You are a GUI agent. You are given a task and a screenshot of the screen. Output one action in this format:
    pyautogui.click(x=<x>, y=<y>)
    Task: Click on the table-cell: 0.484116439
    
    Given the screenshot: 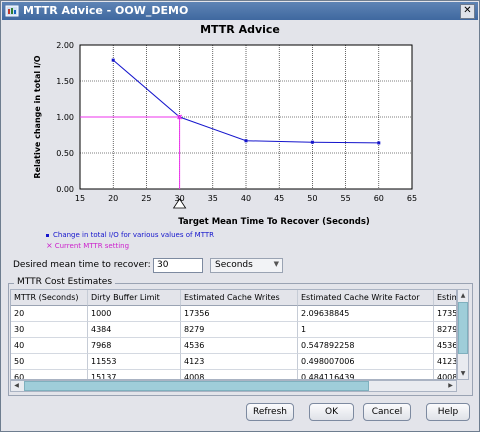 What is the action you would take?
    pyautogui.click(x=366, y=374)
    